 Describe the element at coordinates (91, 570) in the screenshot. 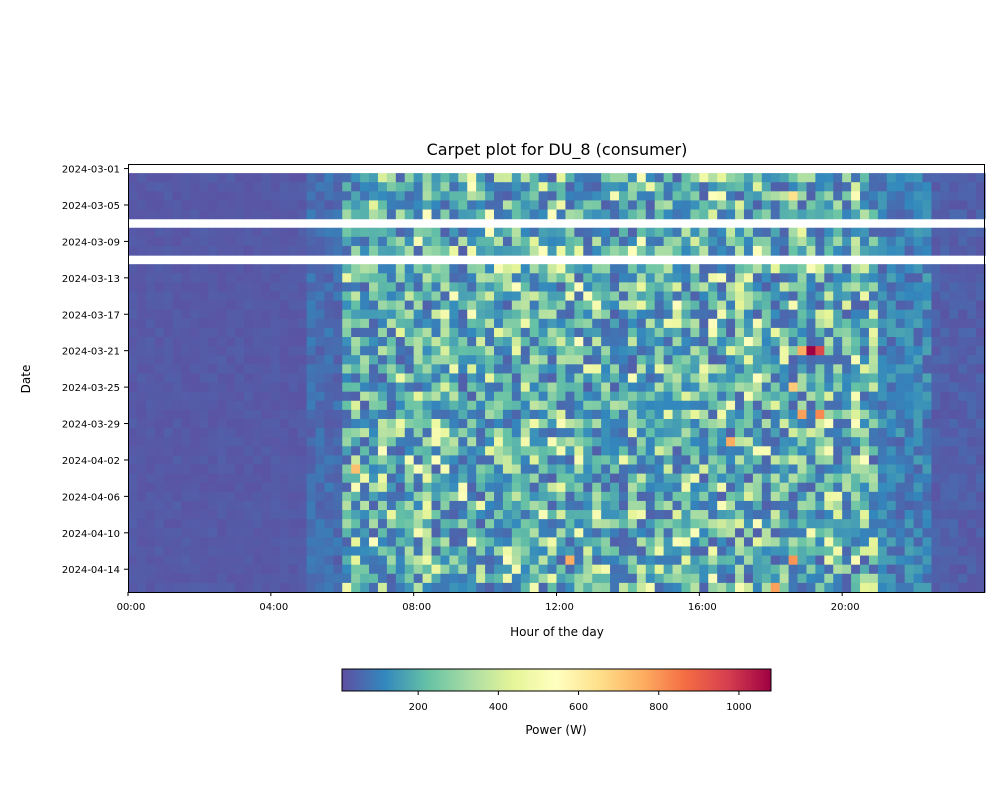

I see `y-tick-label: 2024-04-14` at that location.